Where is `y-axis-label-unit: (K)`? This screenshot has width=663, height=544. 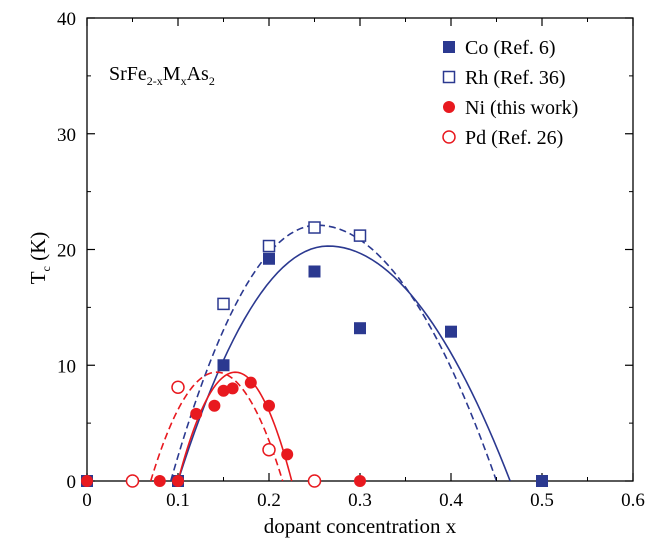 y-axis-label-unit: (K) is located at coordinates (38, 249).